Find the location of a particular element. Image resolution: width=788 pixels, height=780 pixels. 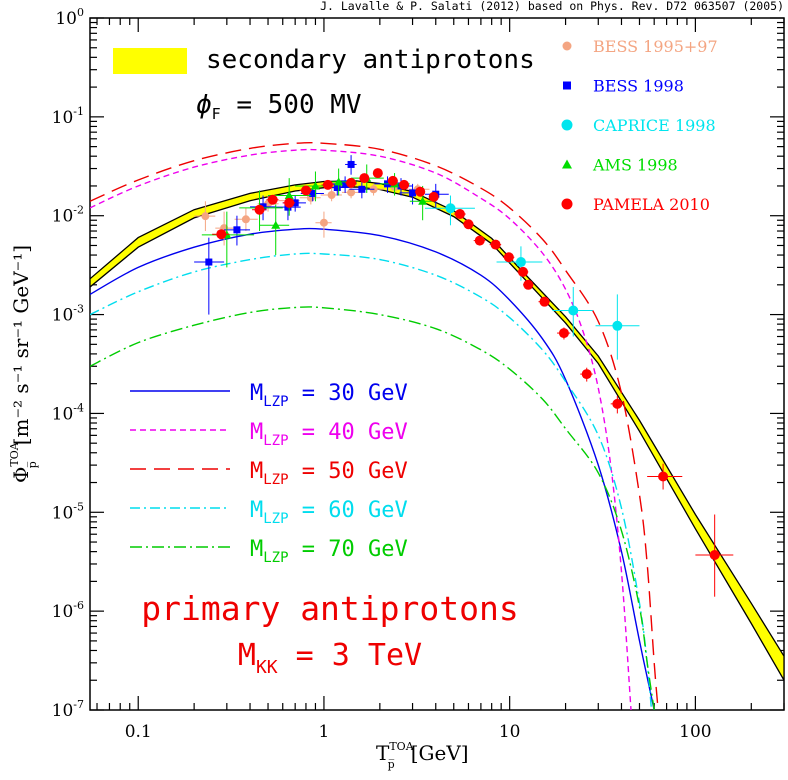

x-tick-label: 1 is located at coordinates (324, 732).